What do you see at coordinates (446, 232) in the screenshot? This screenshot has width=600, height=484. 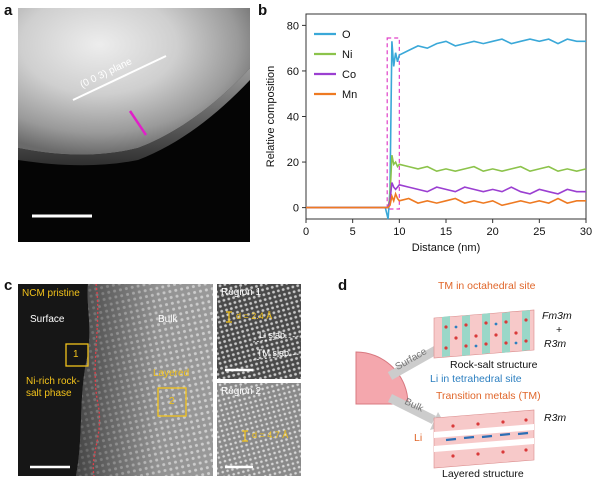 I see `x-tick-label: 15` at bounding box center [446, 232].